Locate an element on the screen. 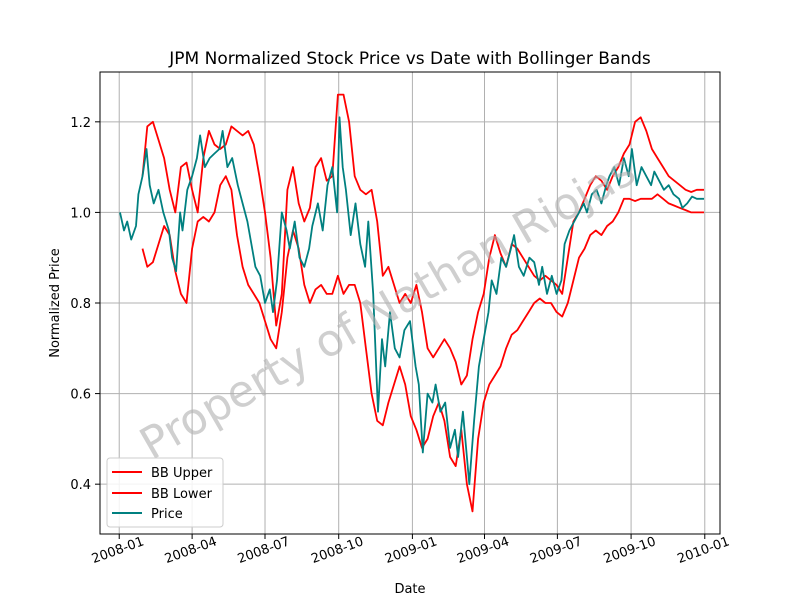 Image resolution: width=800 pixels, height=600 pixels. y-tick-label-2: 0.8 is located at coordinates (80, 304).